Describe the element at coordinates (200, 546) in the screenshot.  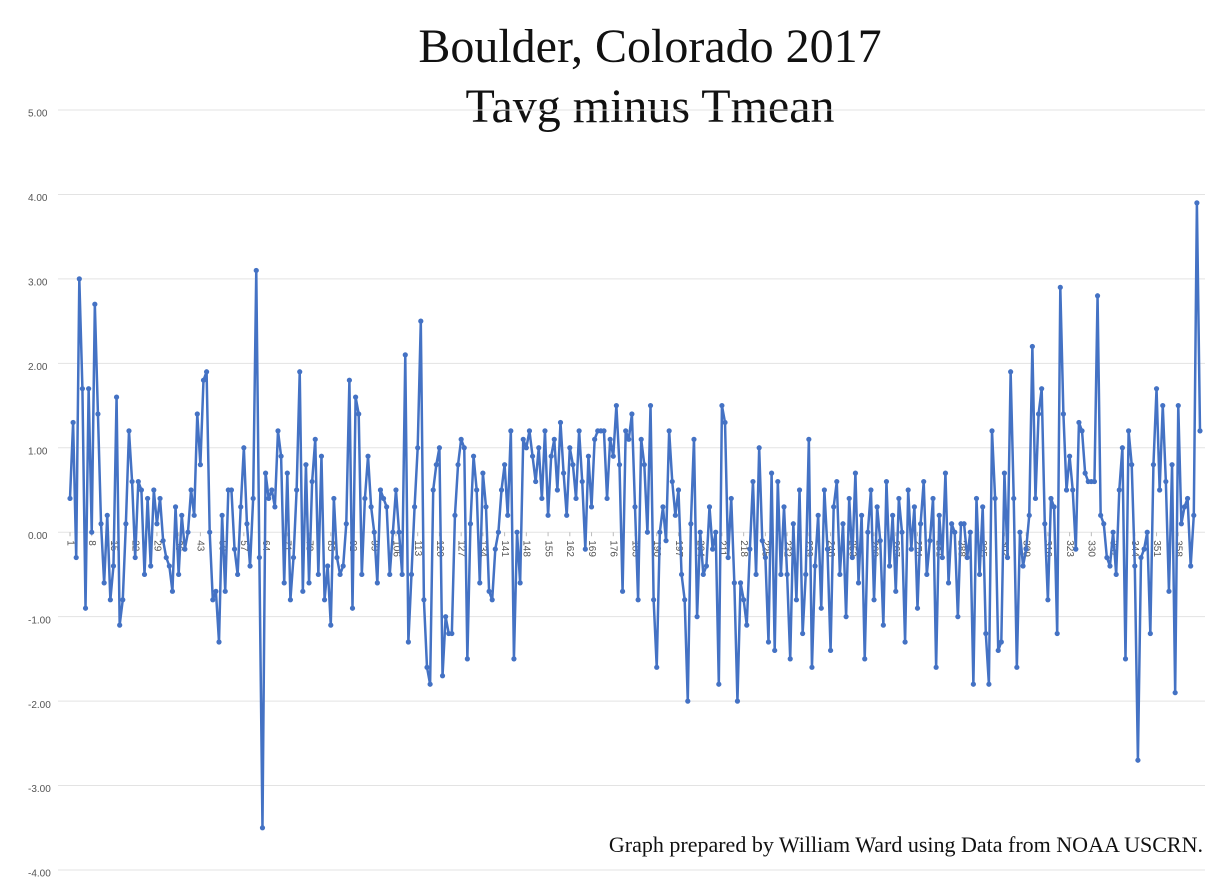
I see `x-tick-label: 43` at that location.